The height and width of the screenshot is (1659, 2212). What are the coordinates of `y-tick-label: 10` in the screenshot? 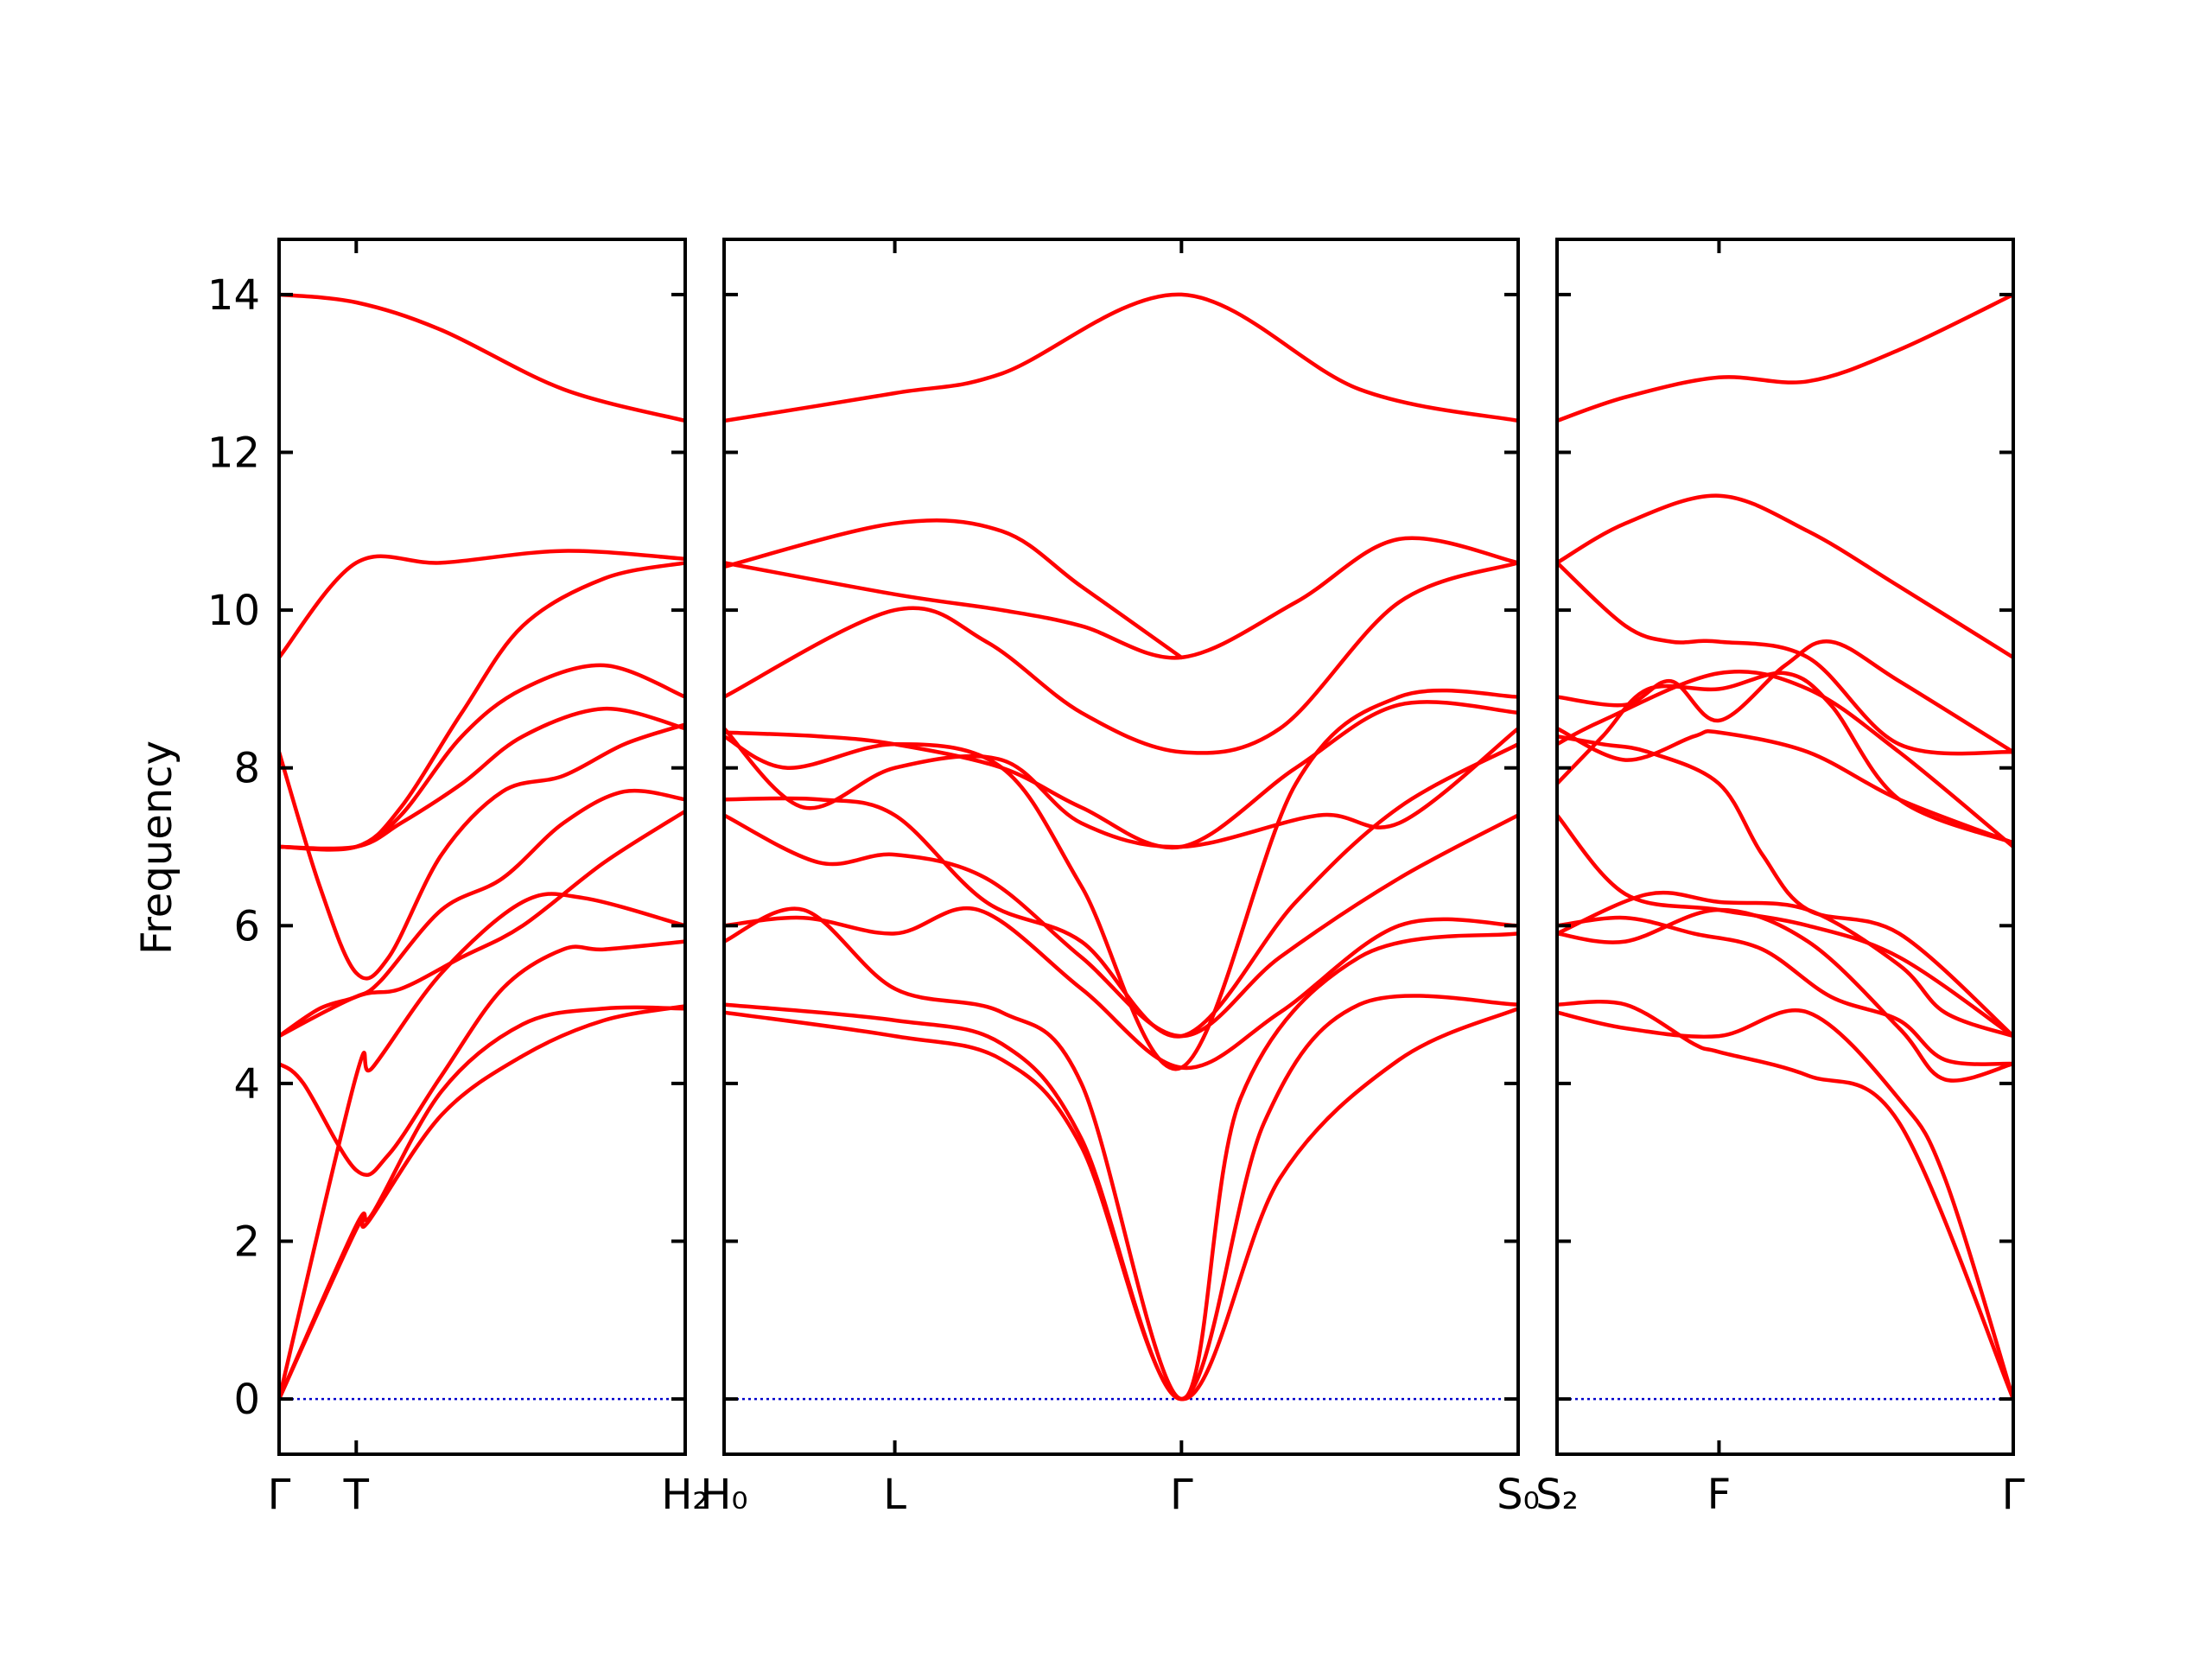 It's located at (233, 611).